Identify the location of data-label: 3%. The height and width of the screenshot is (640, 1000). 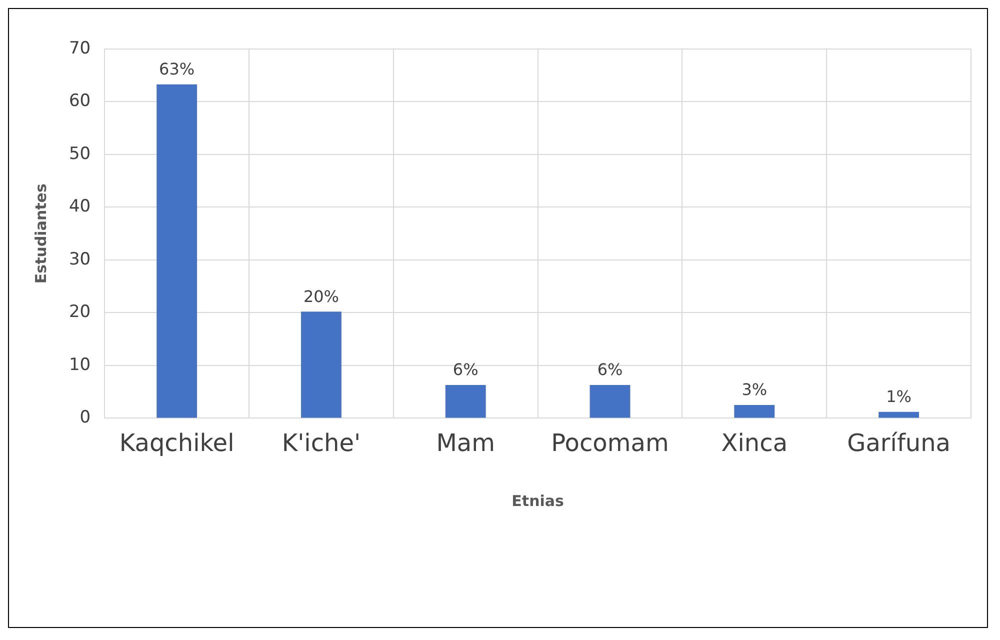
(755, 390).